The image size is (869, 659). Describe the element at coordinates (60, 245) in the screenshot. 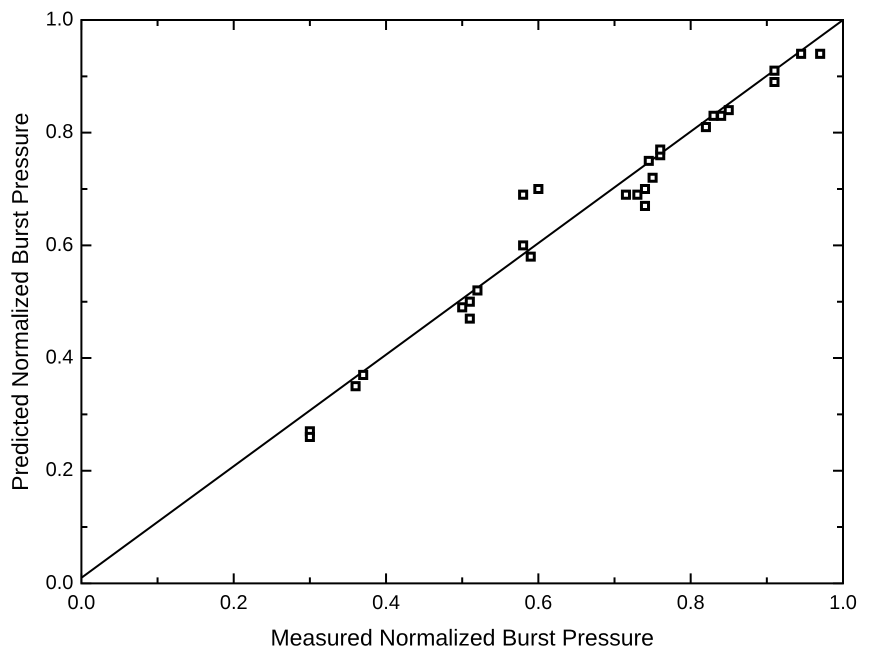

I see `y-tick-label: 0.6` at that location.